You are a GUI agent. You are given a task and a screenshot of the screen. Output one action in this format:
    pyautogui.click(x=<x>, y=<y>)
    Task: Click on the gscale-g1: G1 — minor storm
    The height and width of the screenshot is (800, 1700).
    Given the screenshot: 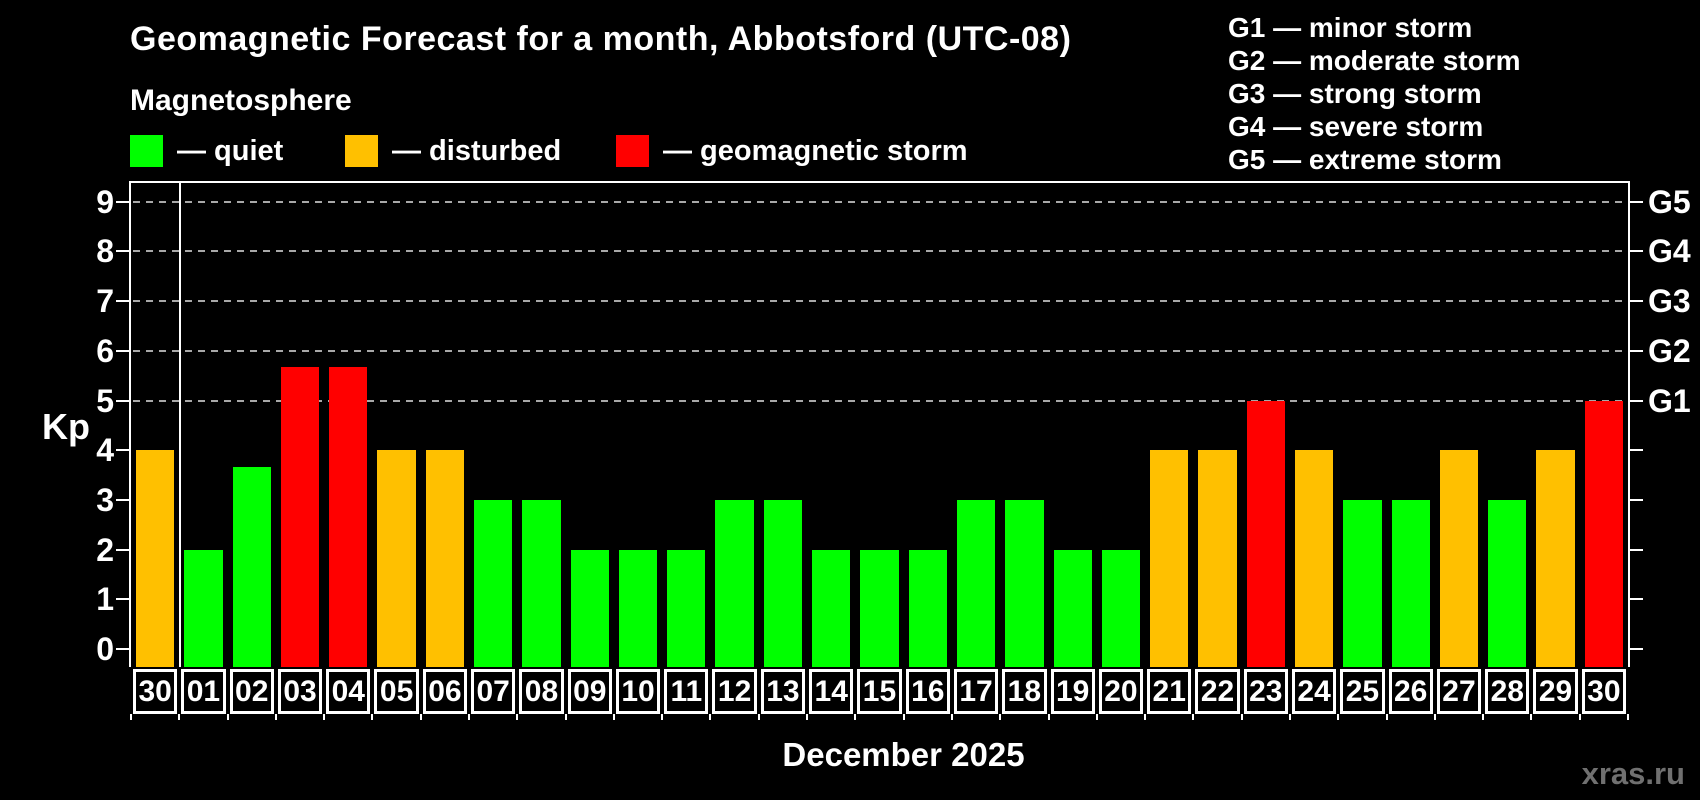 What is the action you would take?
    pyautogui.click(x=1350, y=27)
    